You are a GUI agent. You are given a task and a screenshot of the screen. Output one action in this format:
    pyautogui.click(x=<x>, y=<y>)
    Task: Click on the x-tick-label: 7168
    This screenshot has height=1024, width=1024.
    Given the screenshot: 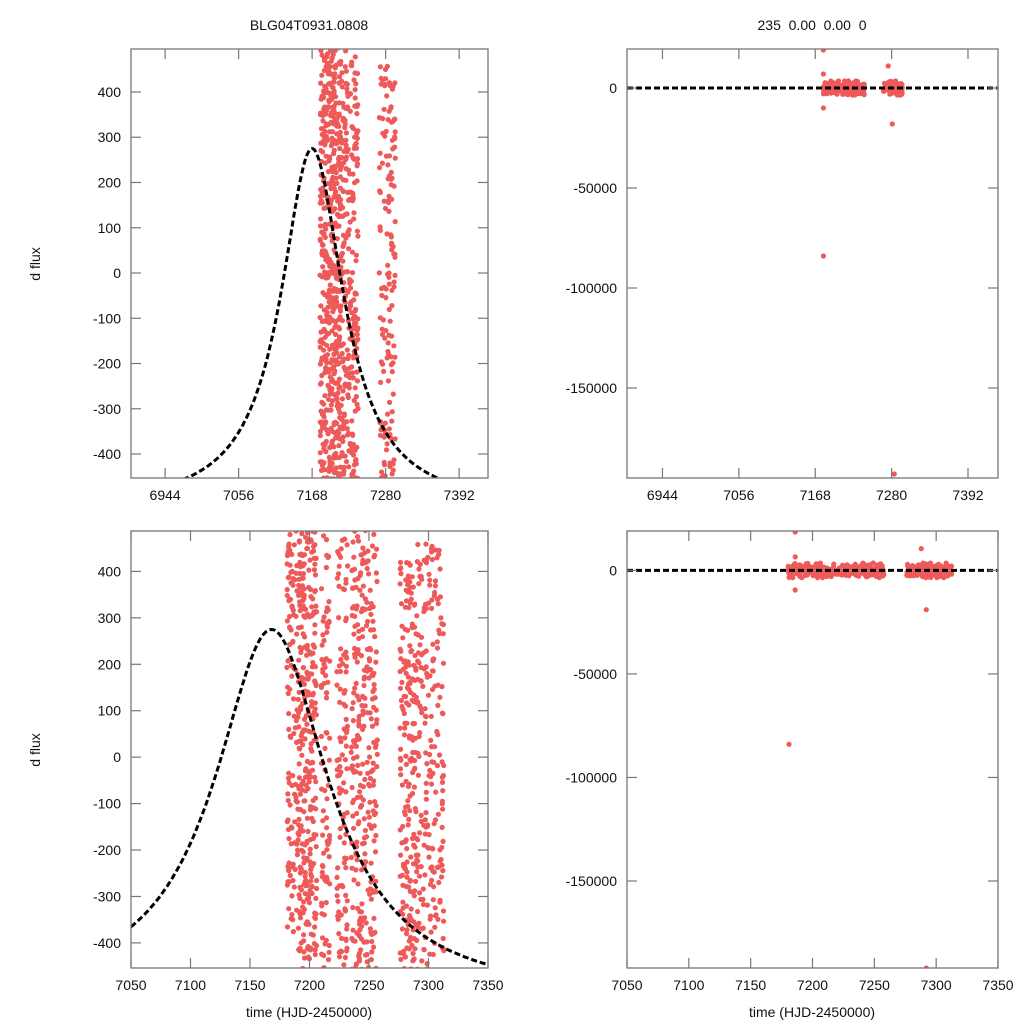 What is the action you would take?
    pyautogui.click(x=312, y=495)
    